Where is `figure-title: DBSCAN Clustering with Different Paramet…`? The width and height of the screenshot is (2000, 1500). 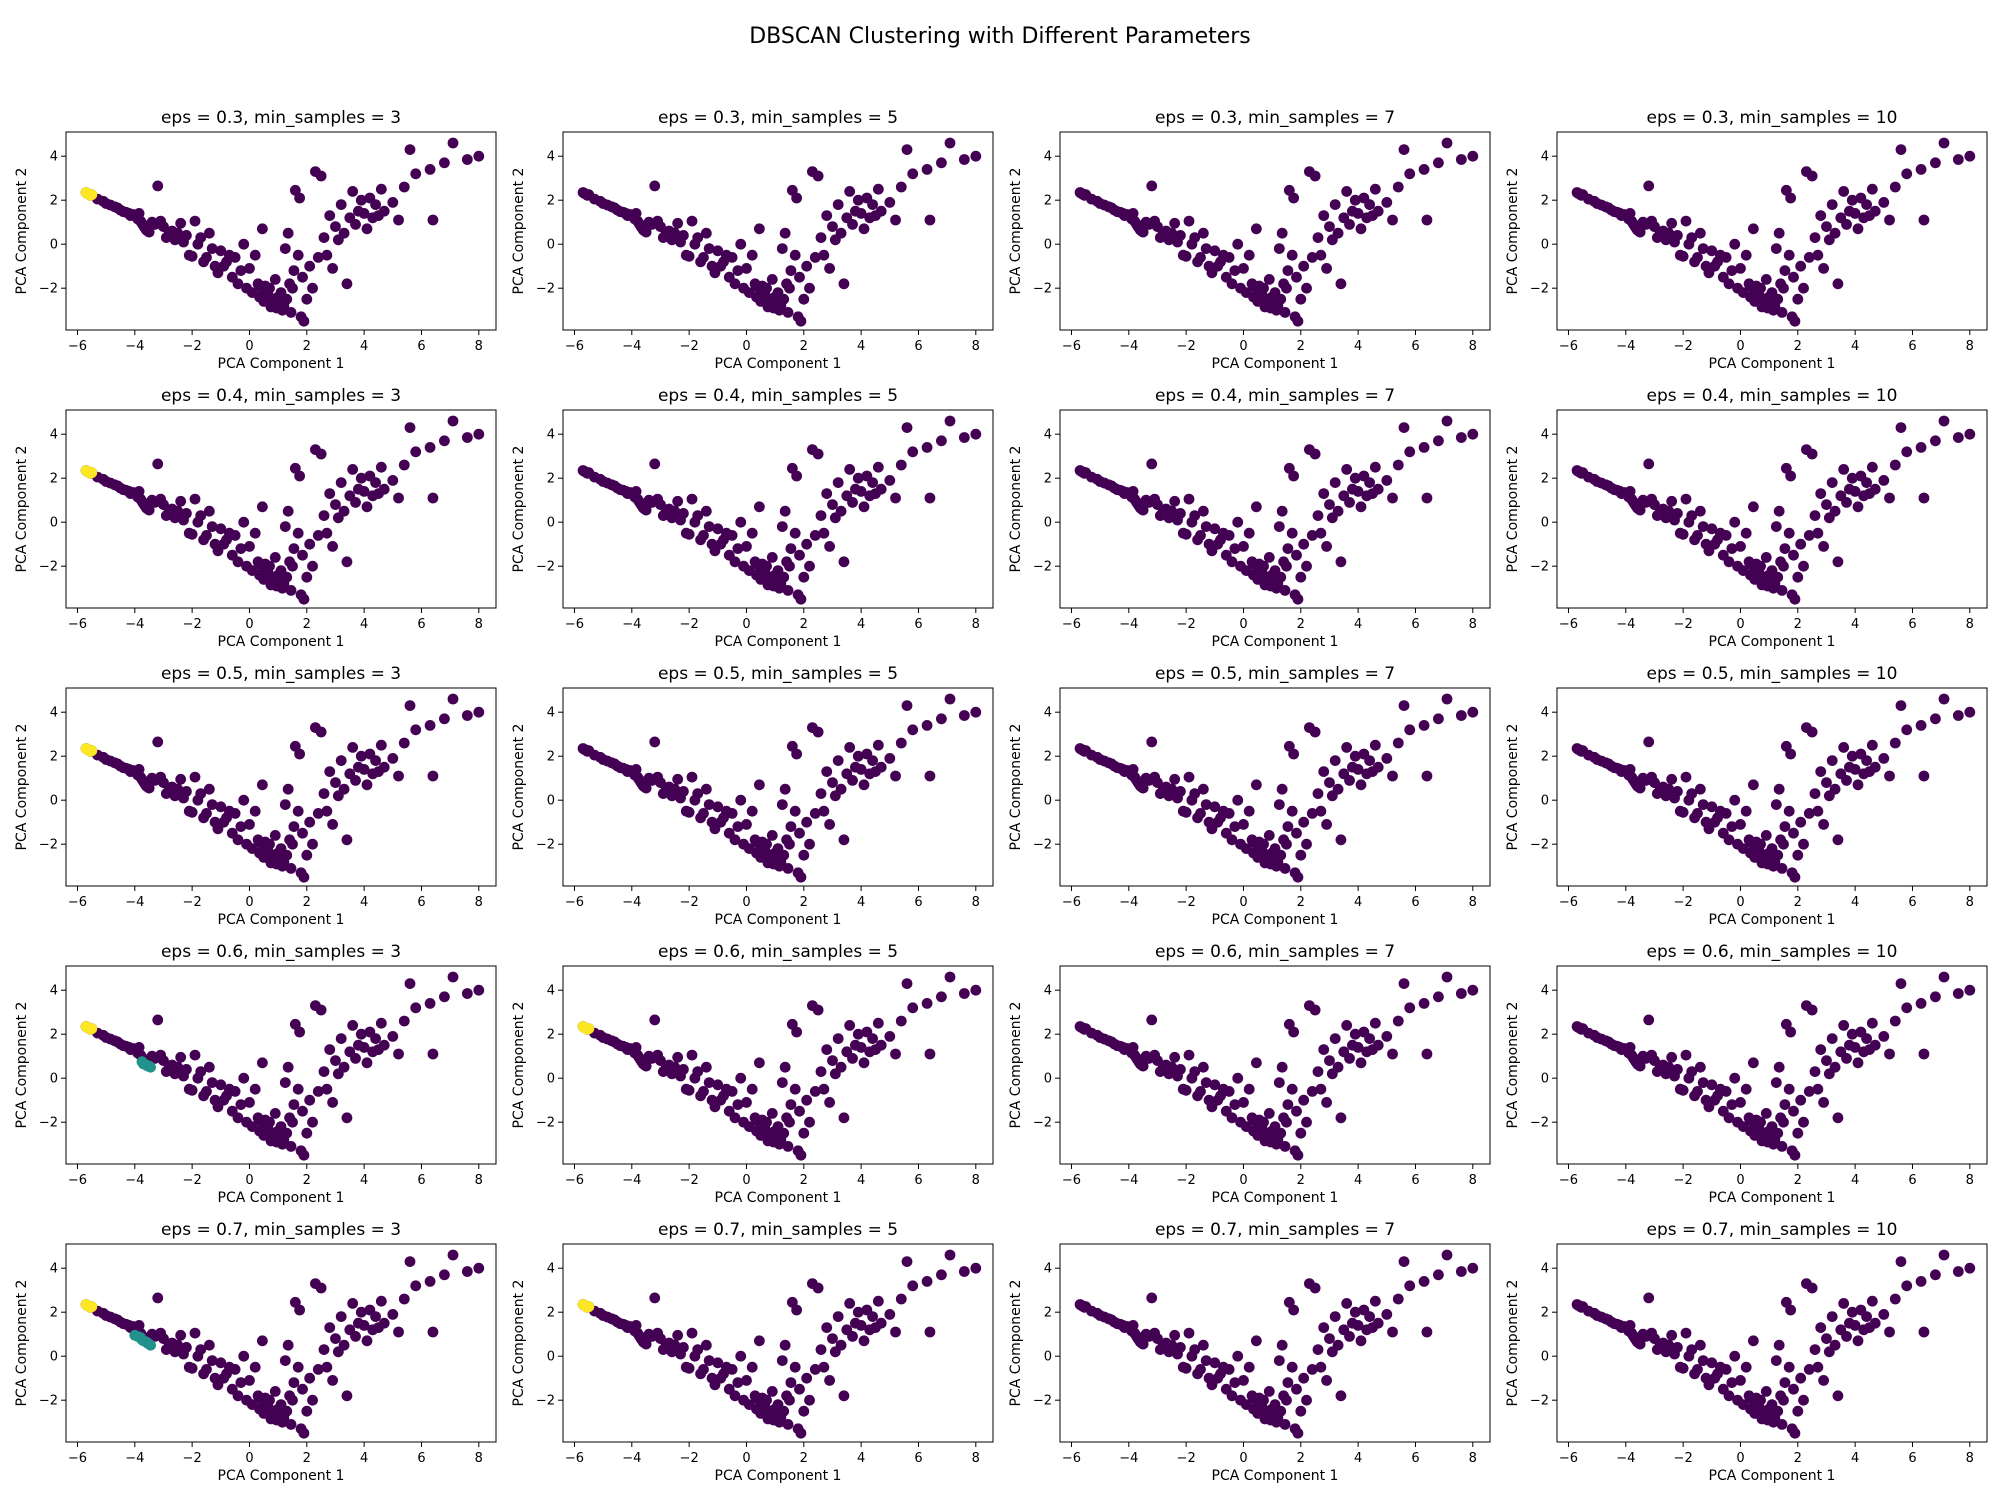
figure-title: DBSCAN Clustering with Different Paramet… is located at coordinates (1000, 36).